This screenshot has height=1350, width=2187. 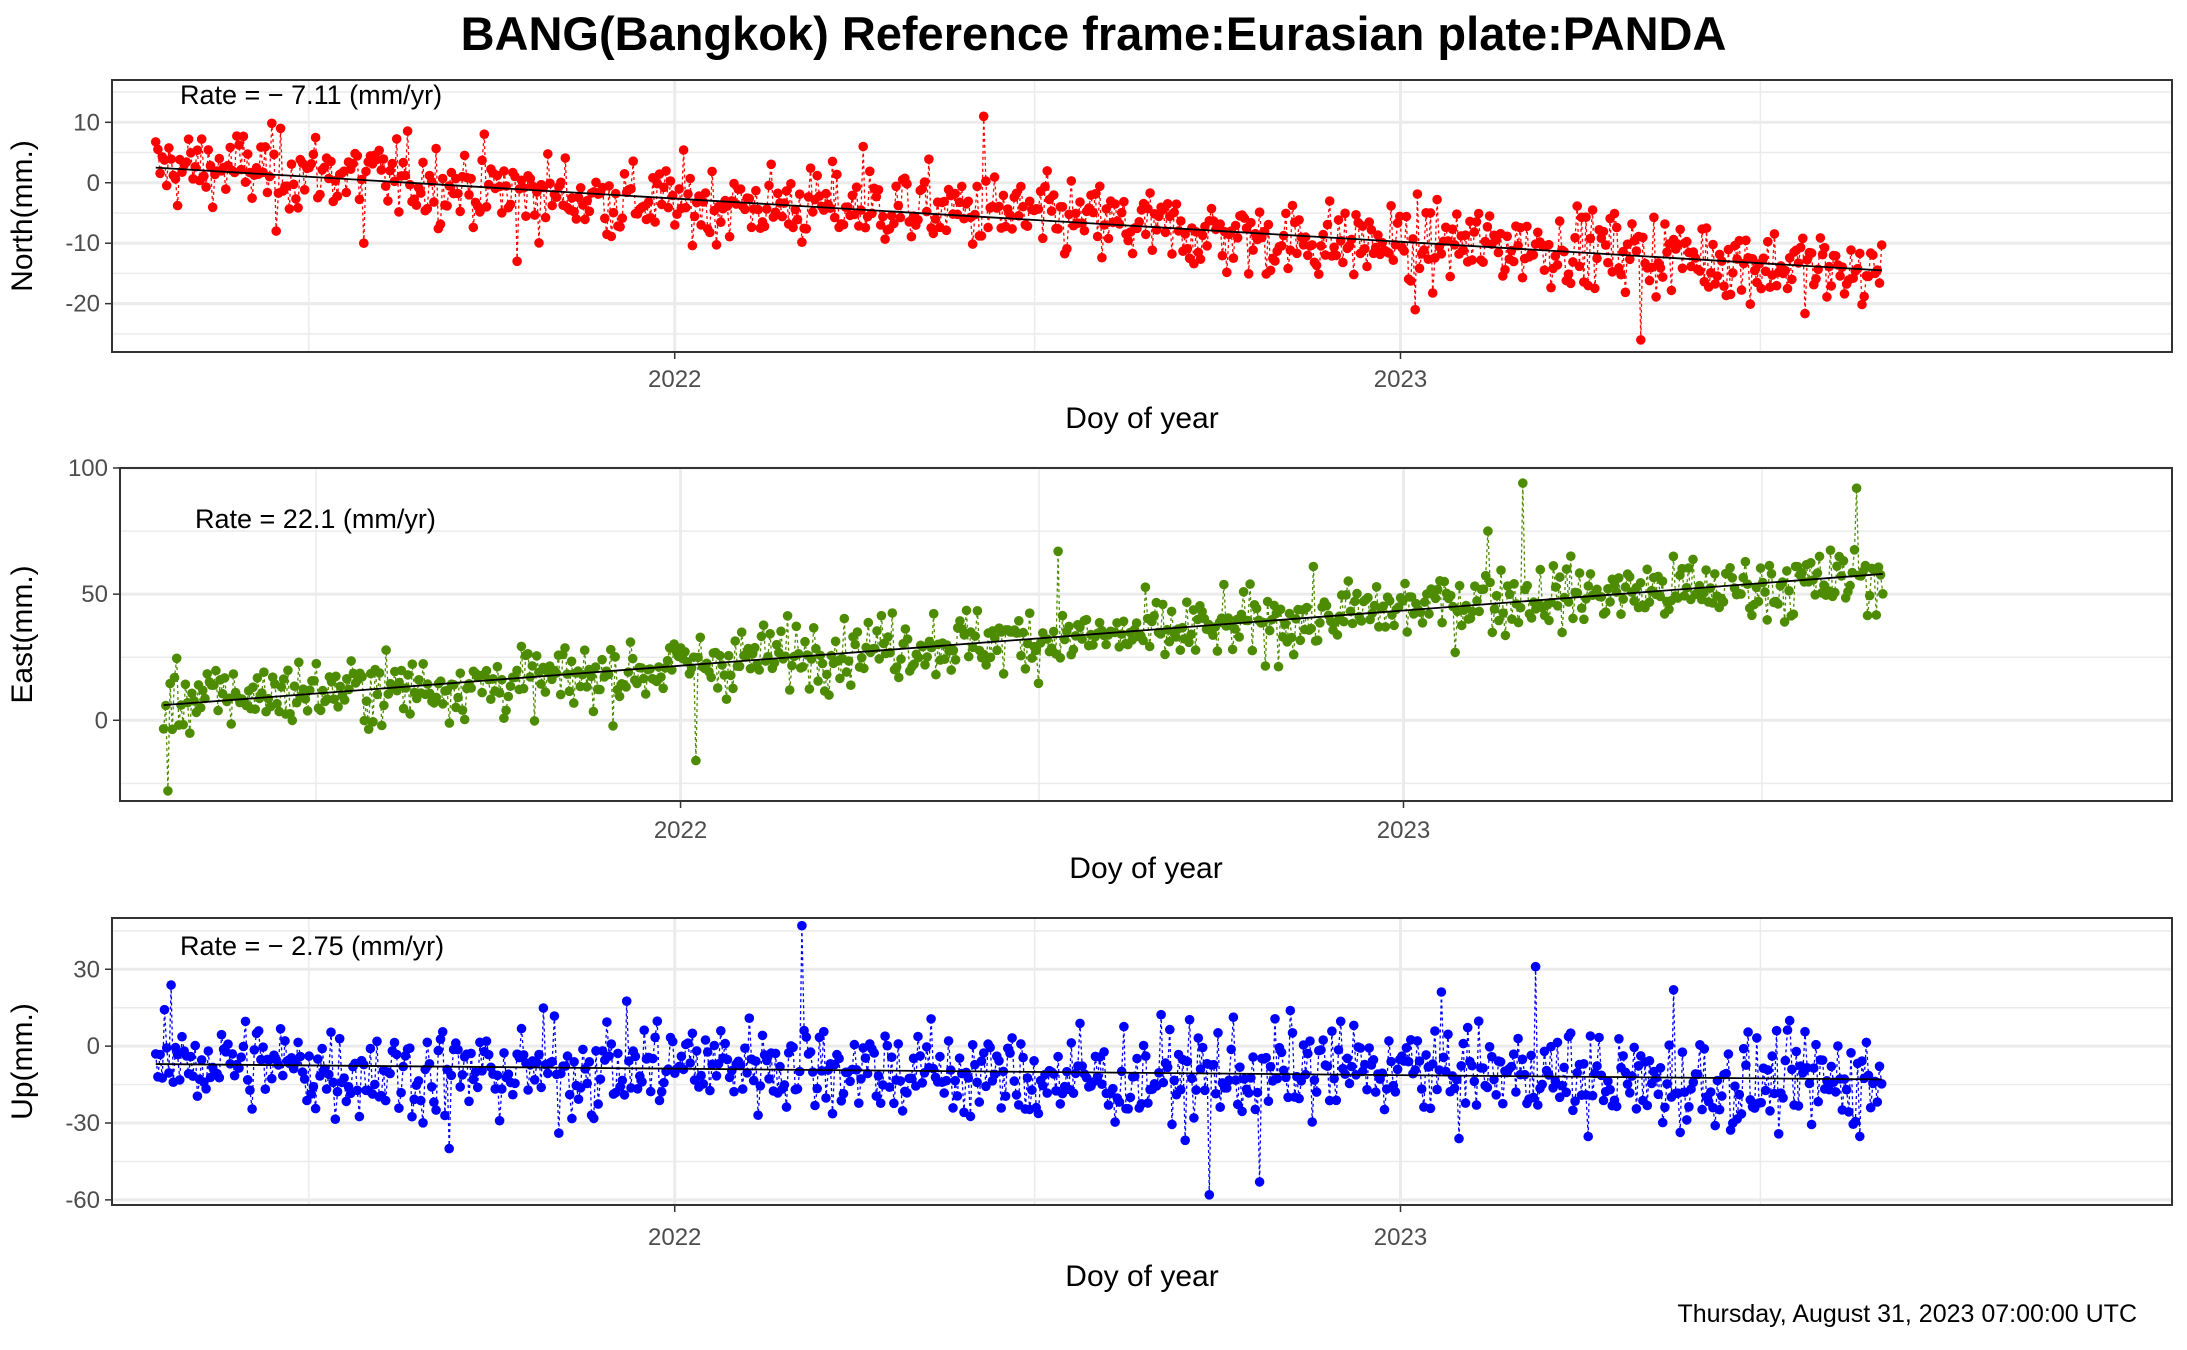 I want to click on x-tick-label: 2022, so click(x=674, y=379).